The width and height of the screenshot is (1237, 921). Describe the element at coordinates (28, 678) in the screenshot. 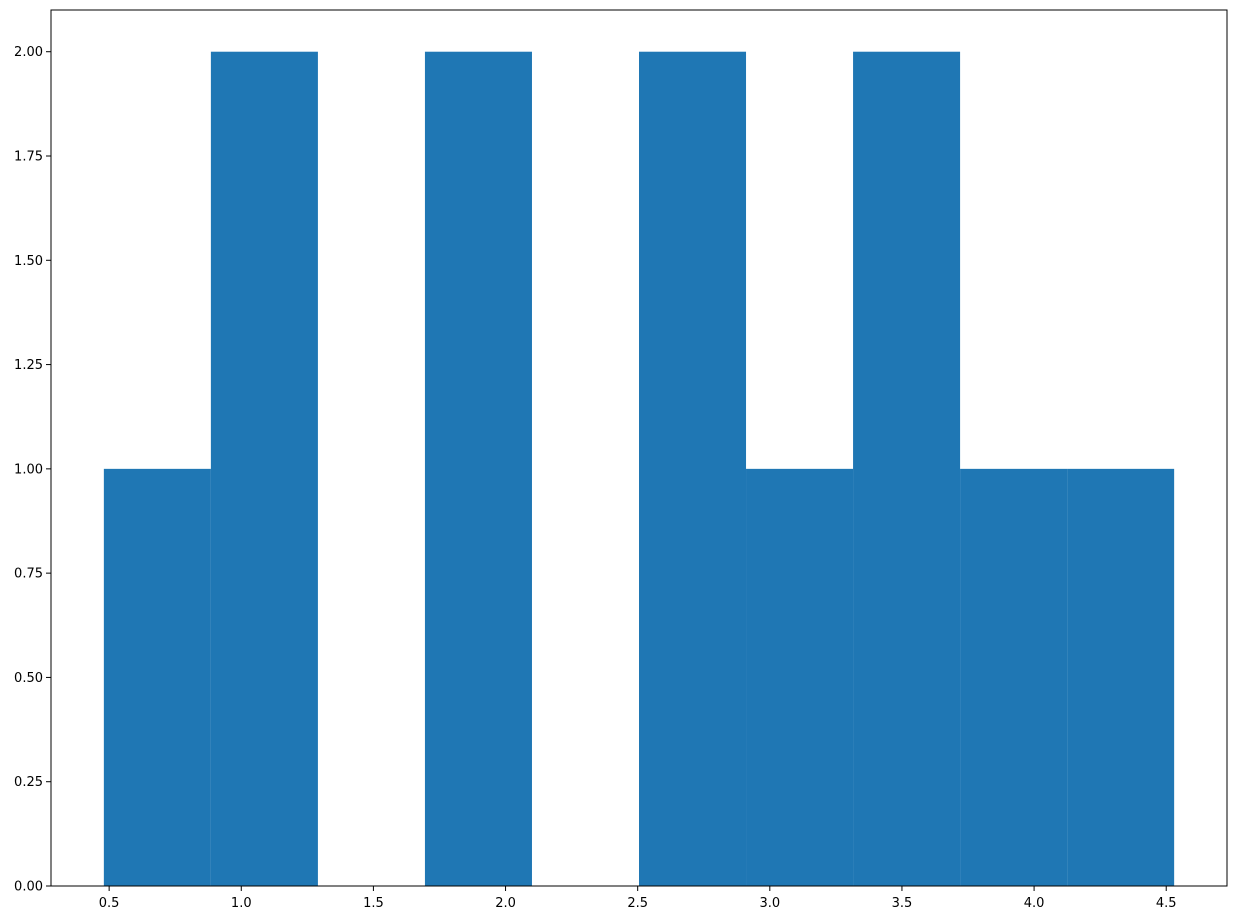

I see `y-tick-label: 0.50` at that location.